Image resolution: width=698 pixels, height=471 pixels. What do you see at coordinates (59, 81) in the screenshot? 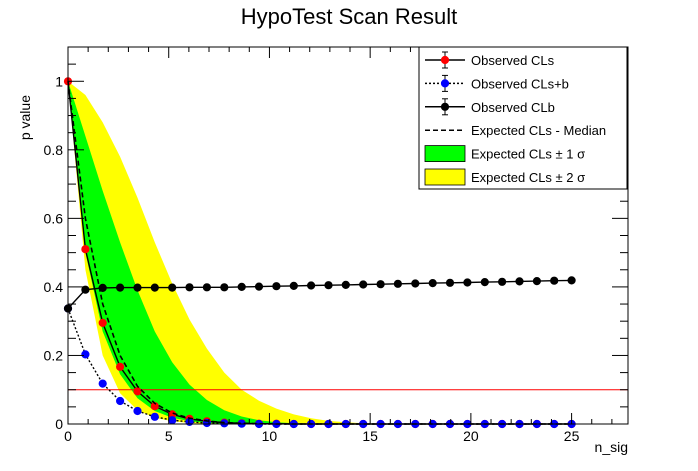
I see `y-tick-label: 1` at bounding box center [59, 81].